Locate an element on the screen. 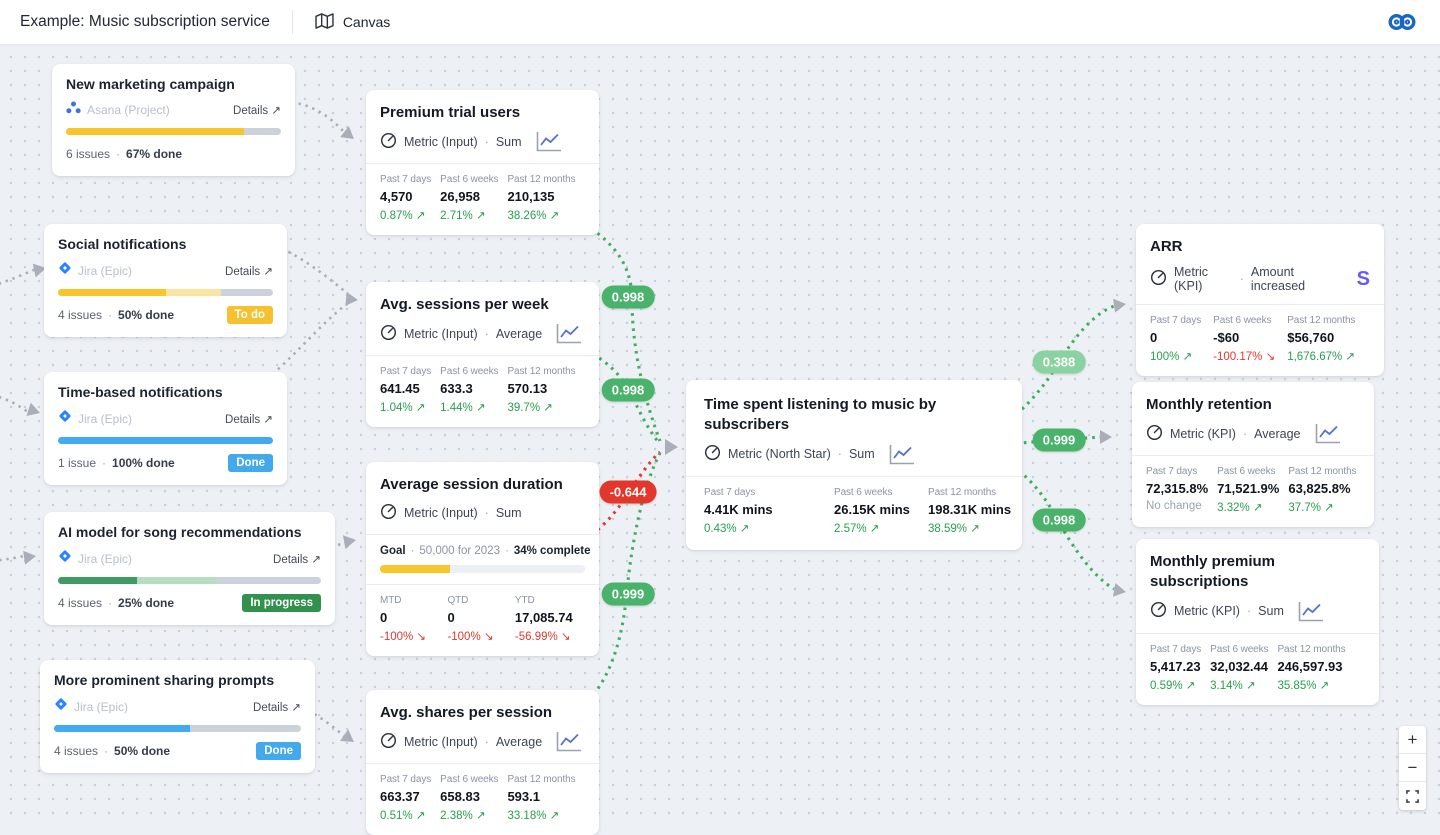 The height and width of the screenshot is (835, 1440). metric-value: $56,760 is located at coordinates (1311, 338).